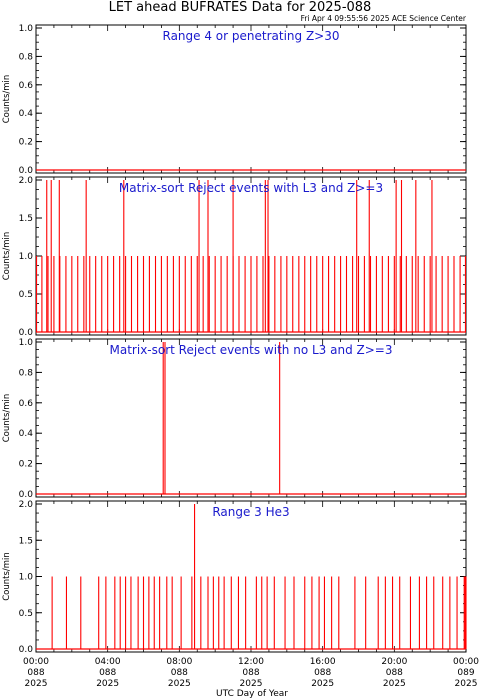 This screenshot has width=479, height=700. What do you see at coordinates (108, 662) in the screenshot?
I see `x-tick-time: 04:00` at bounding box center [108, 662].